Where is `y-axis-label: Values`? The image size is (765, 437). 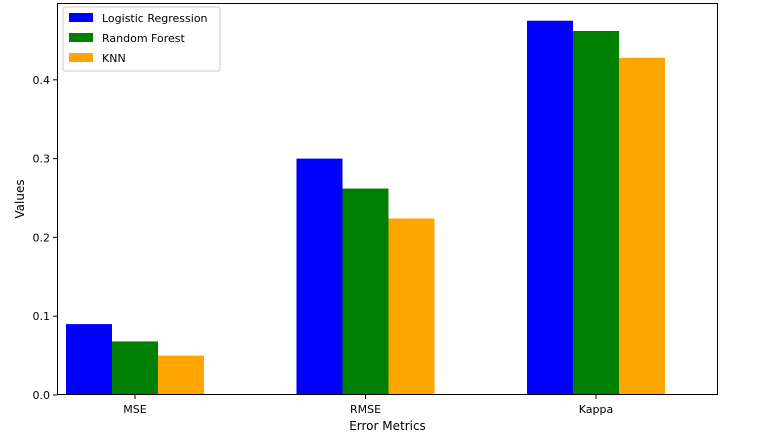 y-axis-label: Values is located at coordinates (20, 198).